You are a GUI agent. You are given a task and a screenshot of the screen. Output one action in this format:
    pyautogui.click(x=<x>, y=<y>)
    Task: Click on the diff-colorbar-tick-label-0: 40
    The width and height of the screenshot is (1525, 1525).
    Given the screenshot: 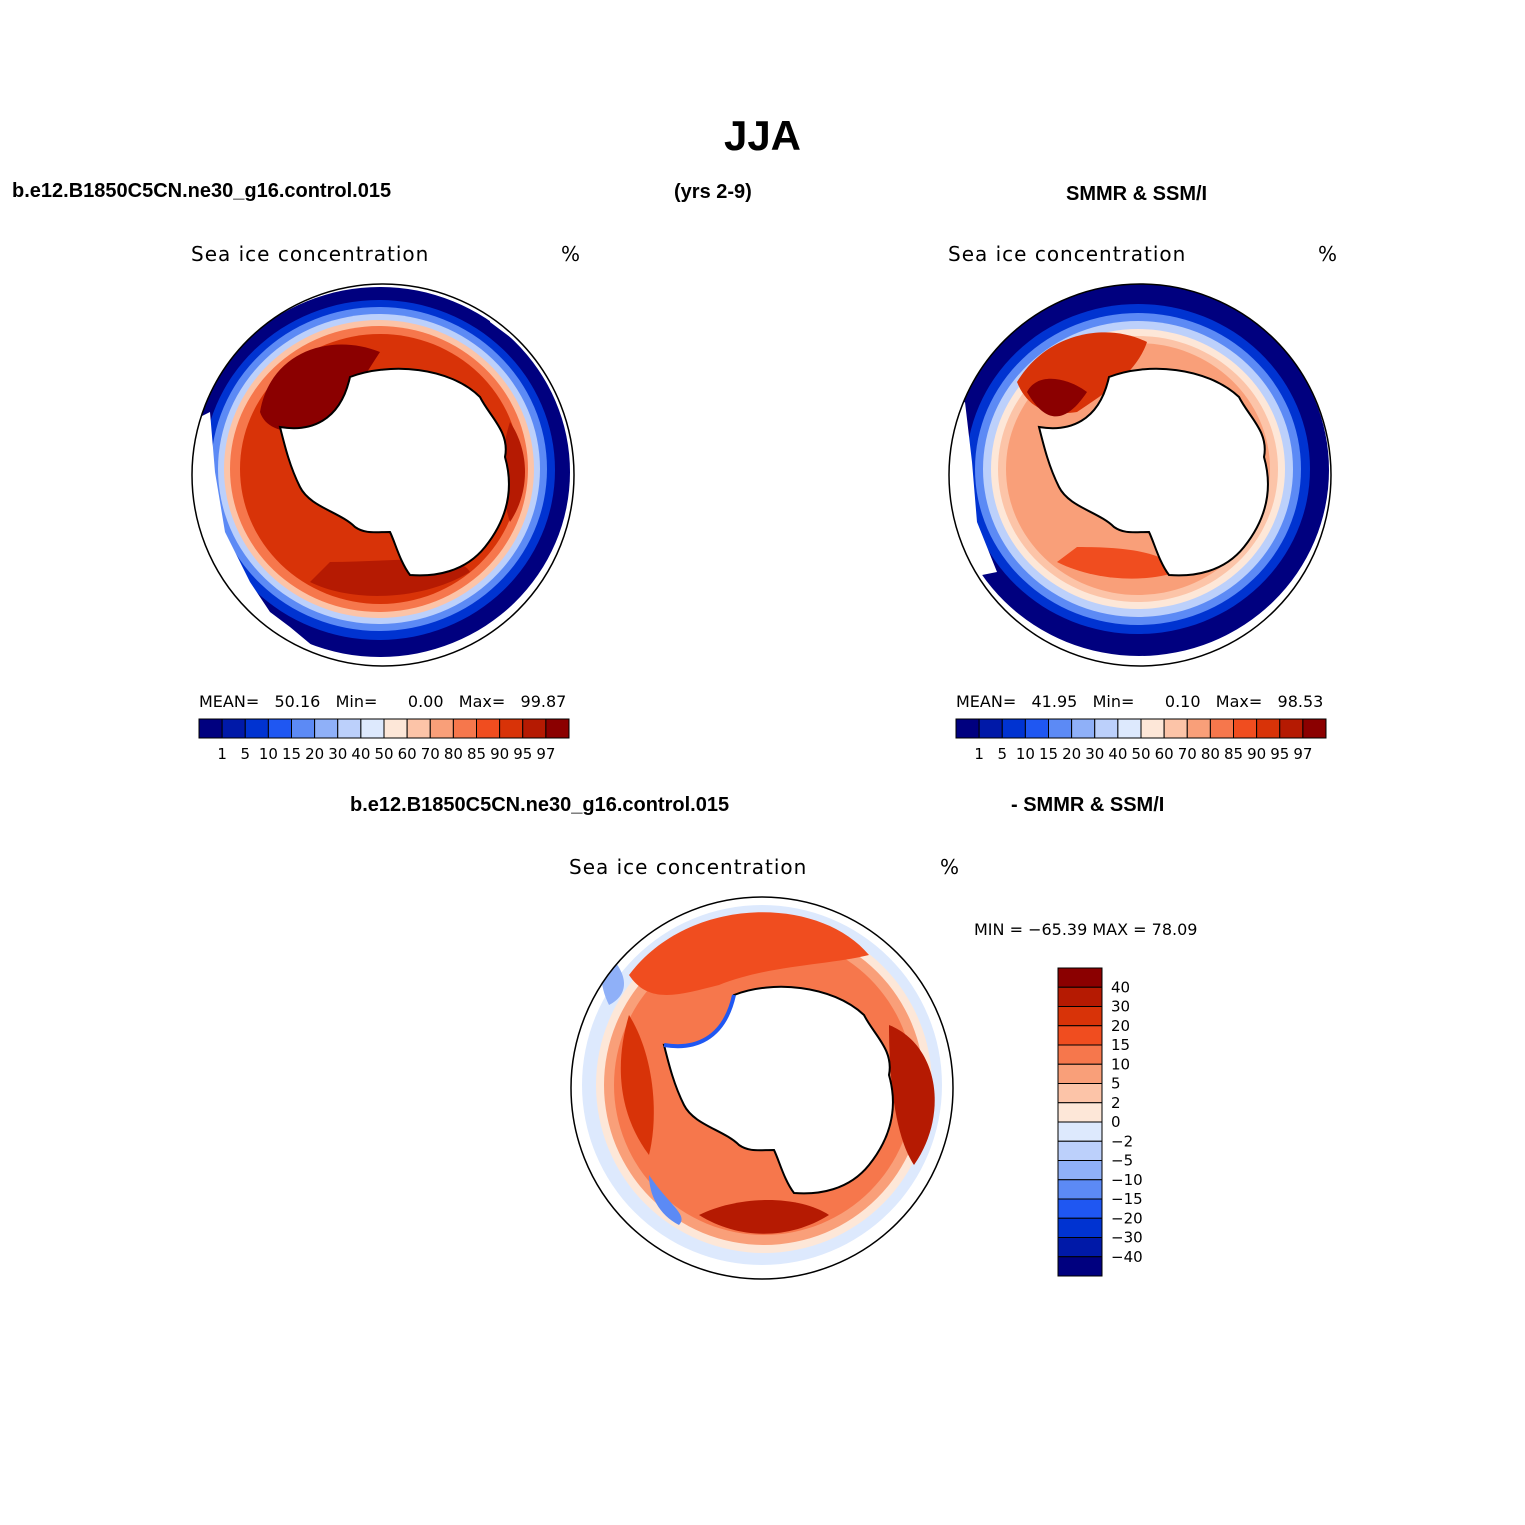 What is the action you would take?
    pyautogui.click(x=1120, y=987)
    